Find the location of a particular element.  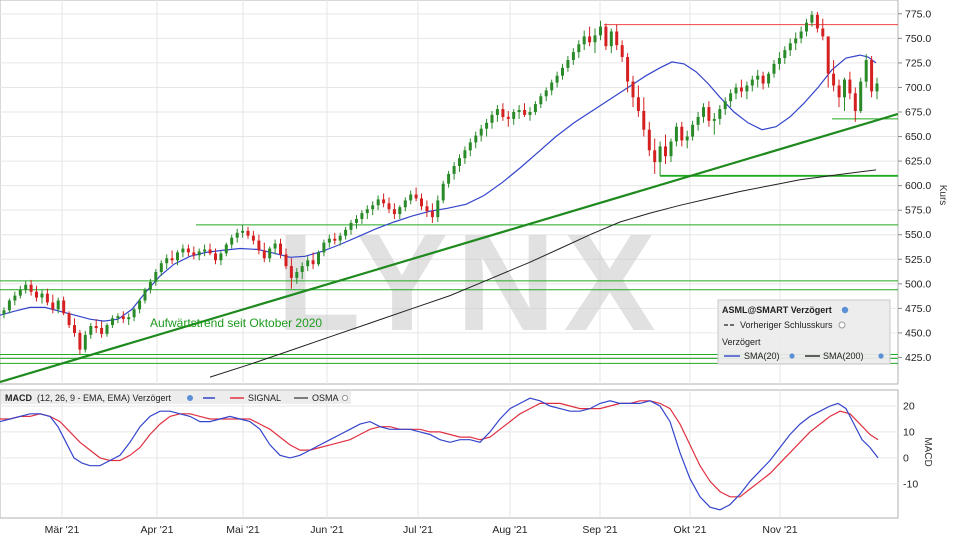

price-tick-label: 675.0 is located at coordinates (918, 113).